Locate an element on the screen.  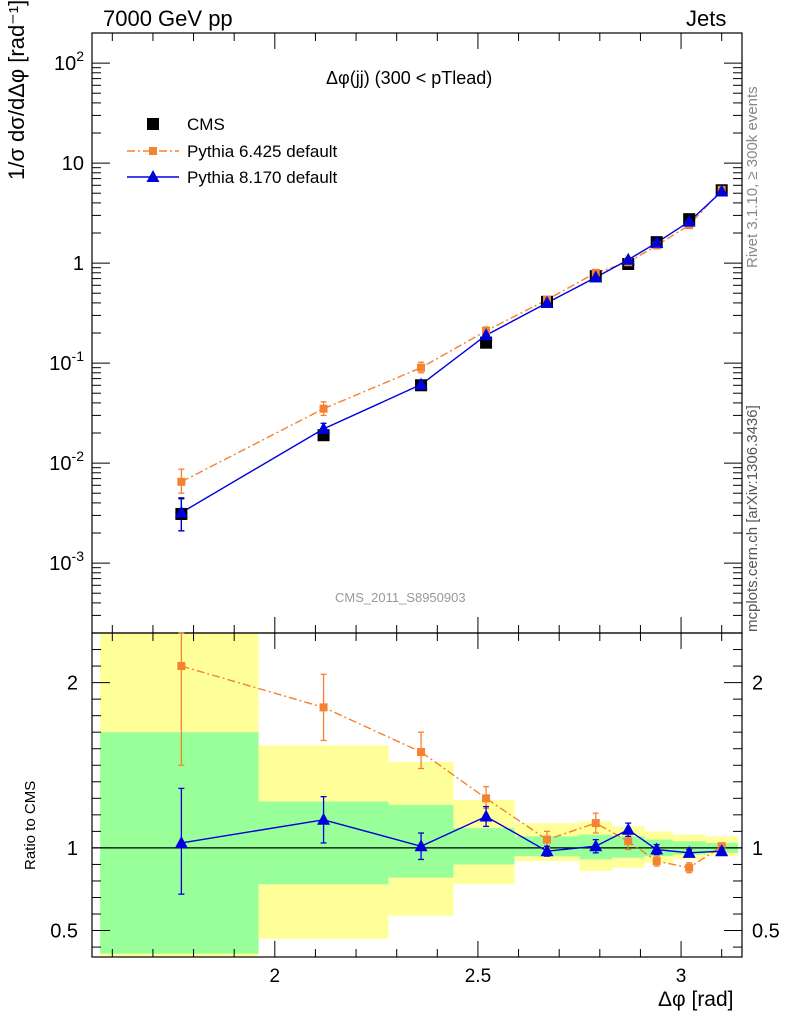
x-axis-label: Δφ [rad] is located at coordinates (696, 999).